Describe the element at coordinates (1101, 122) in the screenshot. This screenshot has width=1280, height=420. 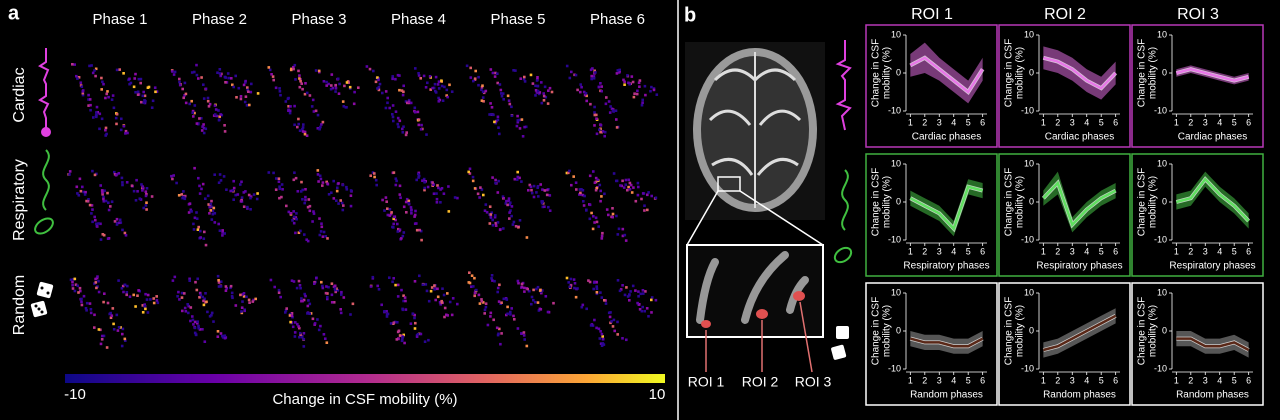
I see `x-tick-label: 5` at that location.